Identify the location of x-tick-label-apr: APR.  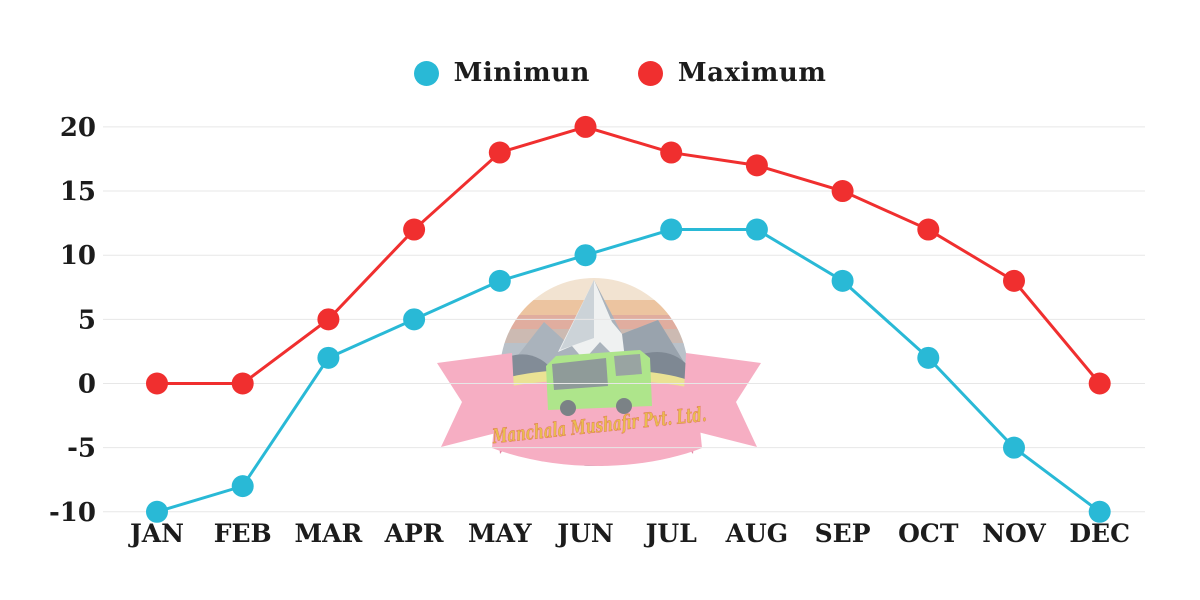
(414, 533).